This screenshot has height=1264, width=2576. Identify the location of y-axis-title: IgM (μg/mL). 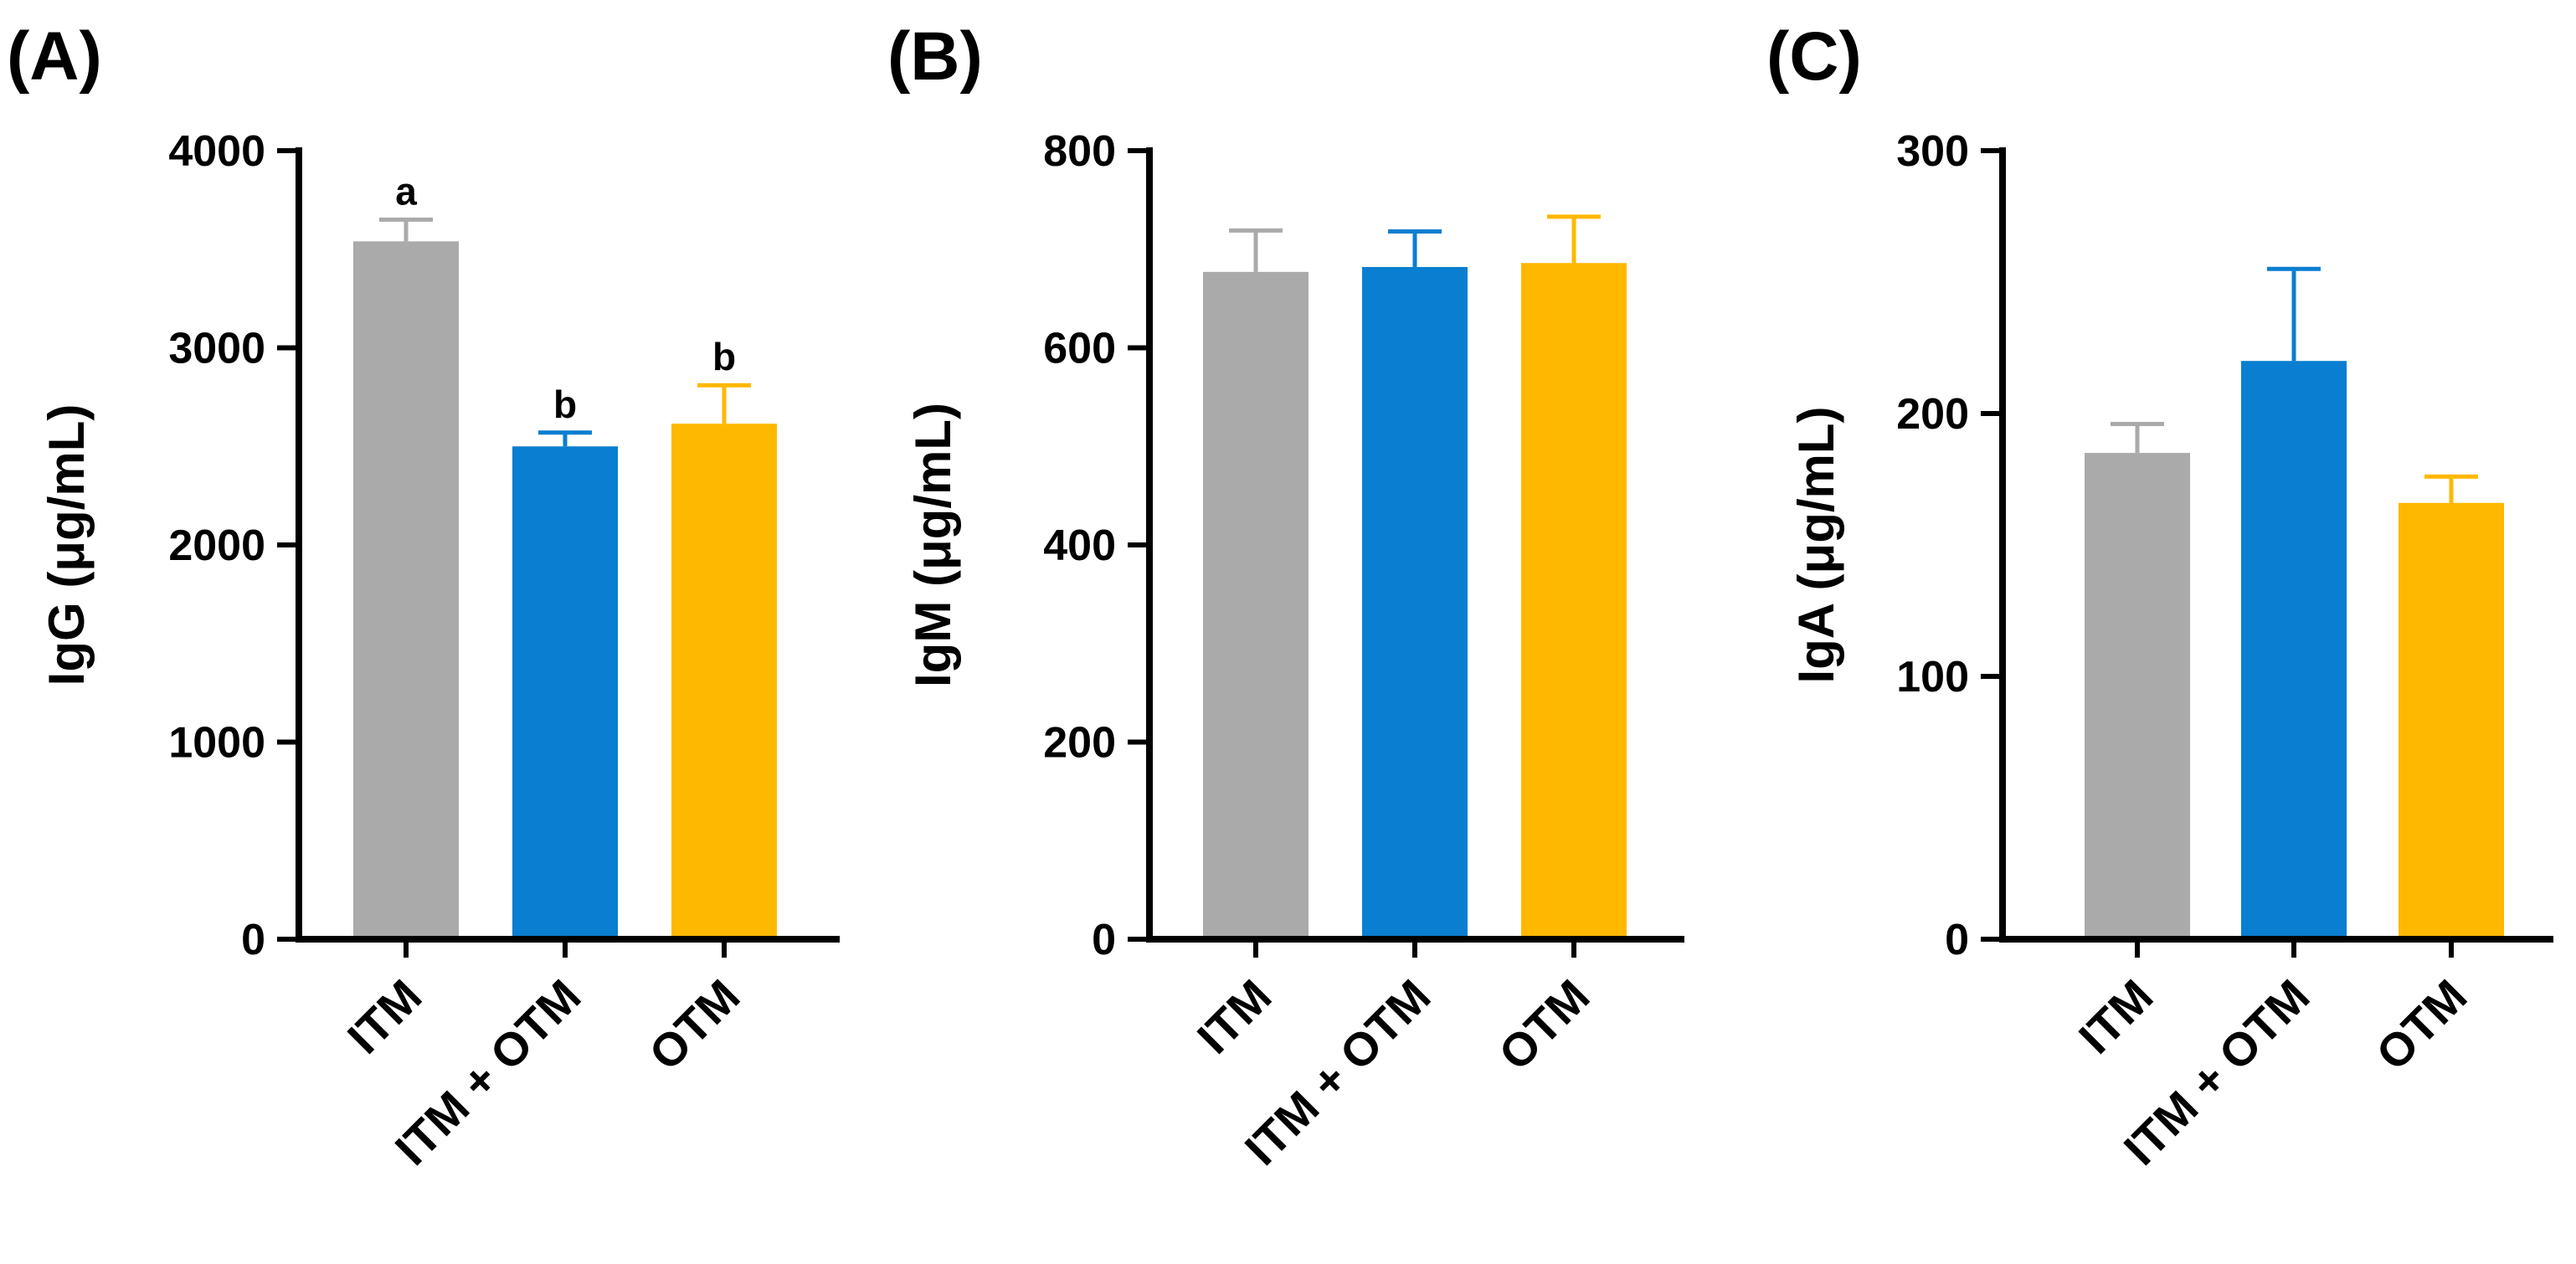
(933, 545).